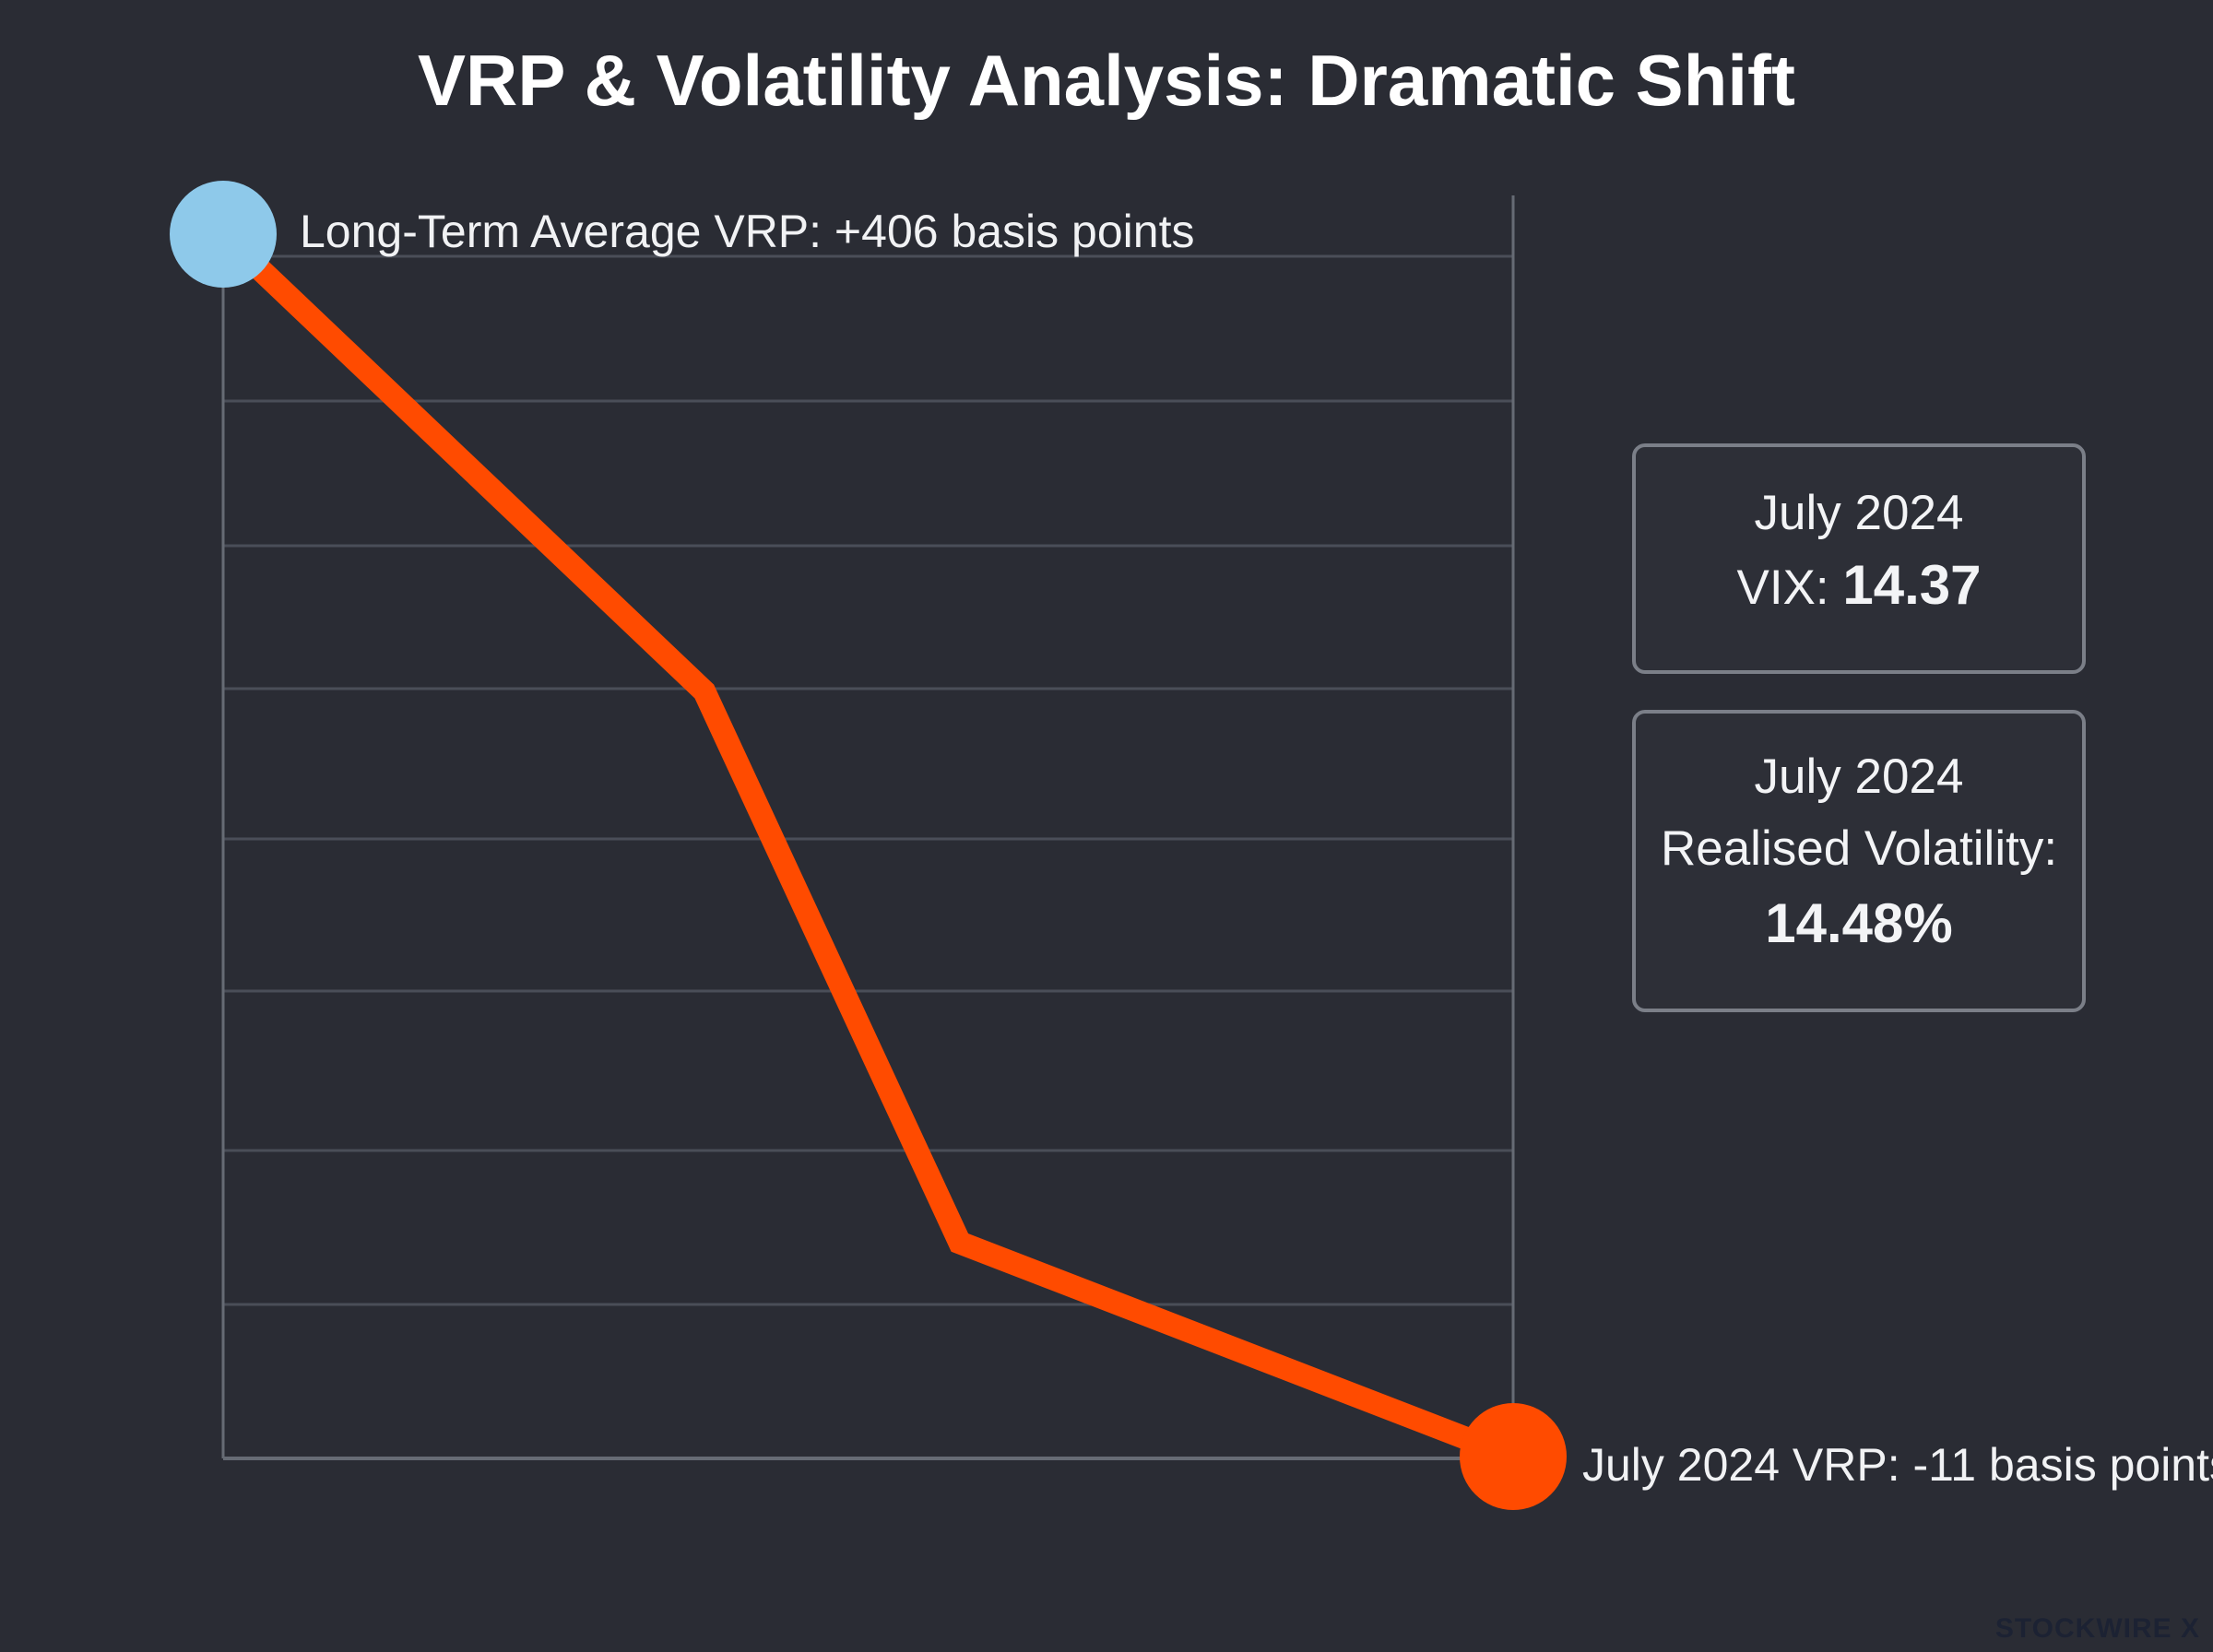 The height and width of the screenshot is (1652, 2213). I want to click on realised-value: 14.48%, so click(1859, 923).